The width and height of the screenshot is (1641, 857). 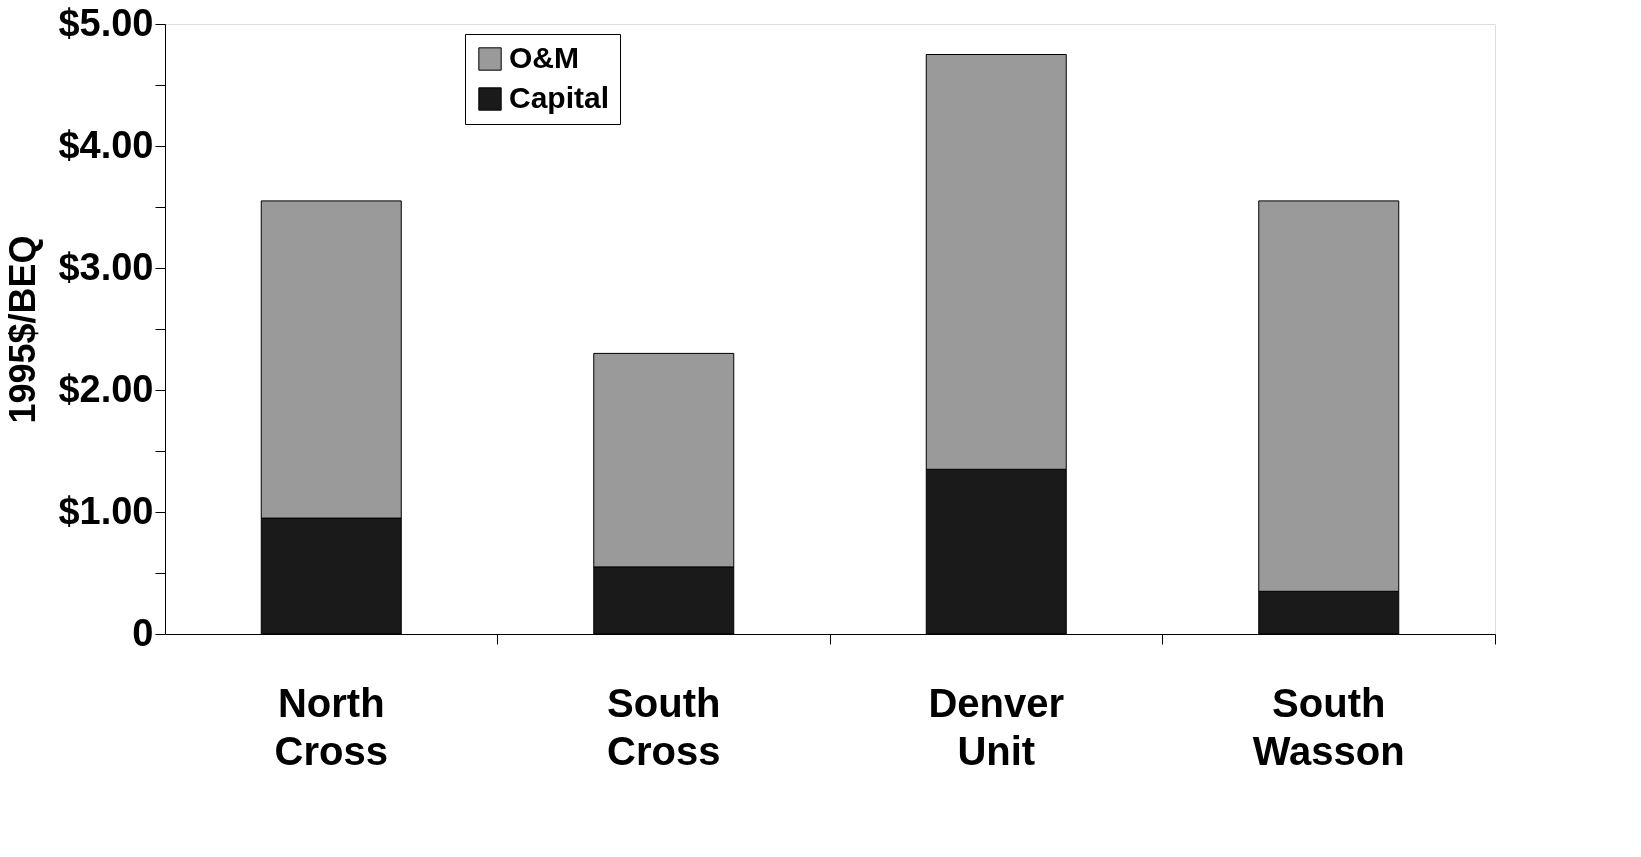 What do you see at coordinates (106, 266) in the screenshot?
I see `y-tick-label: $3.00` at bounding box center [106, 266].